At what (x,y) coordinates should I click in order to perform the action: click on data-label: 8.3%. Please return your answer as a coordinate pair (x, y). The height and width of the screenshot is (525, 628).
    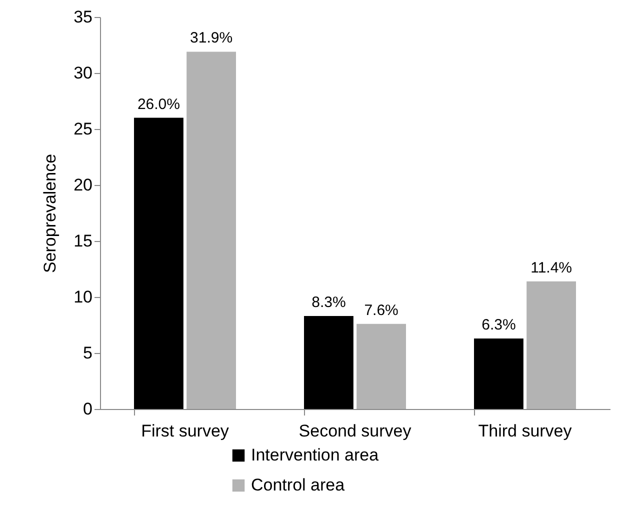
    Looking at the image, I should click on (329, 303).